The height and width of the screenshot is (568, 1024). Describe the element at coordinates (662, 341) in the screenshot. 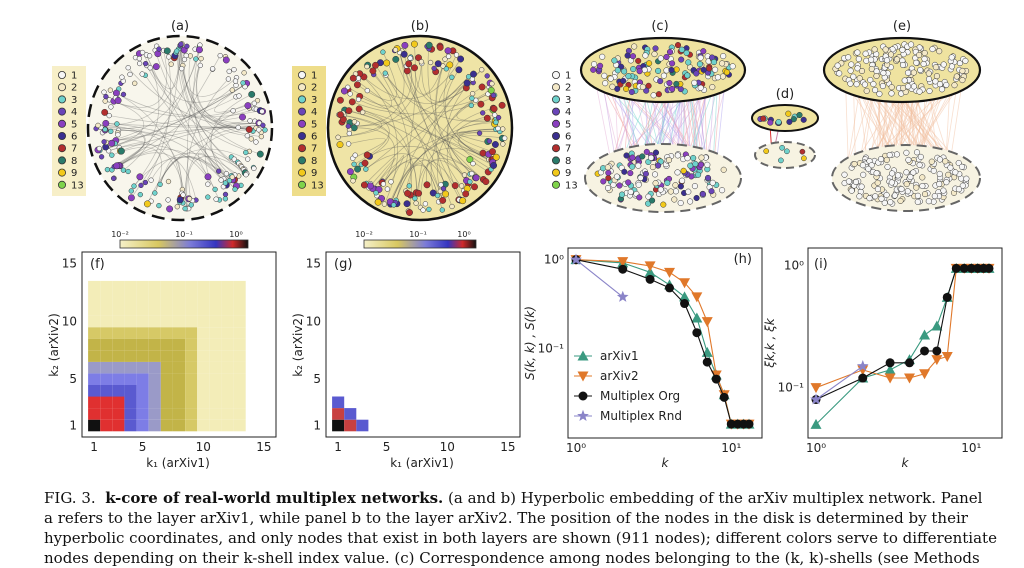

I see `chart-h-series` at that location.